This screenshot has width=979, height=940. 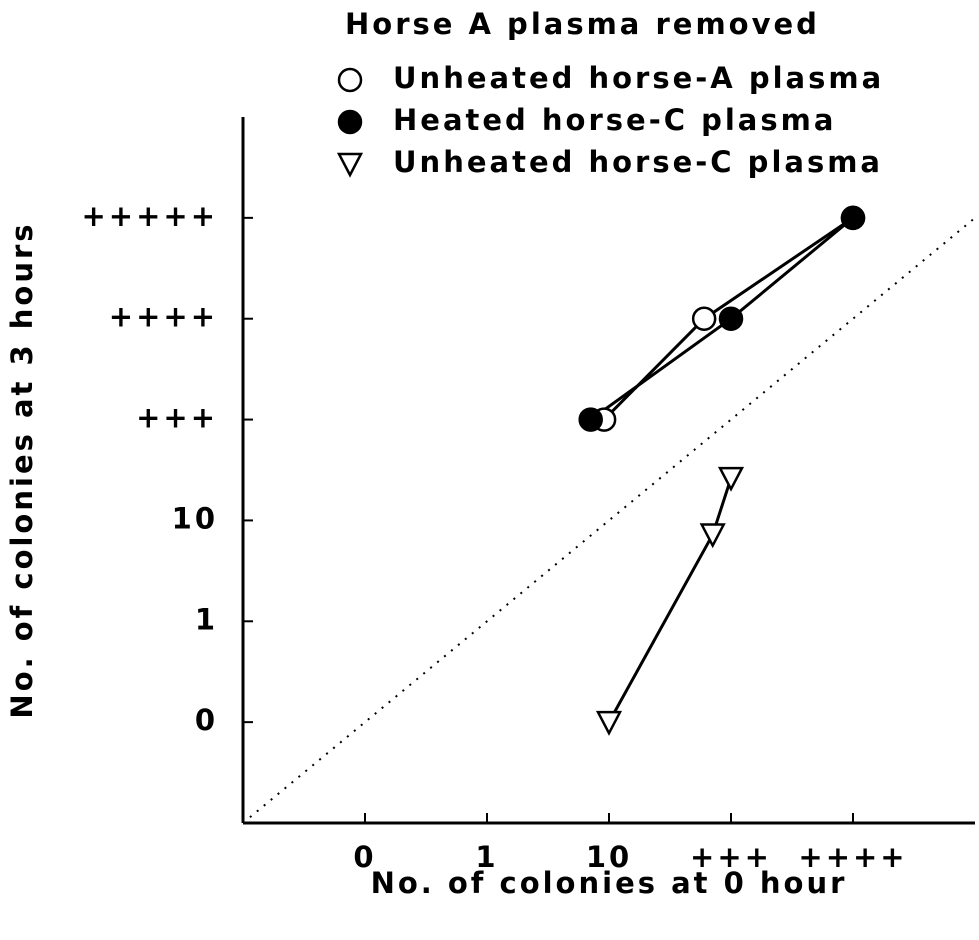 I want to click on chart-title: Horse A plasma removed, so click(x=582, y=24).